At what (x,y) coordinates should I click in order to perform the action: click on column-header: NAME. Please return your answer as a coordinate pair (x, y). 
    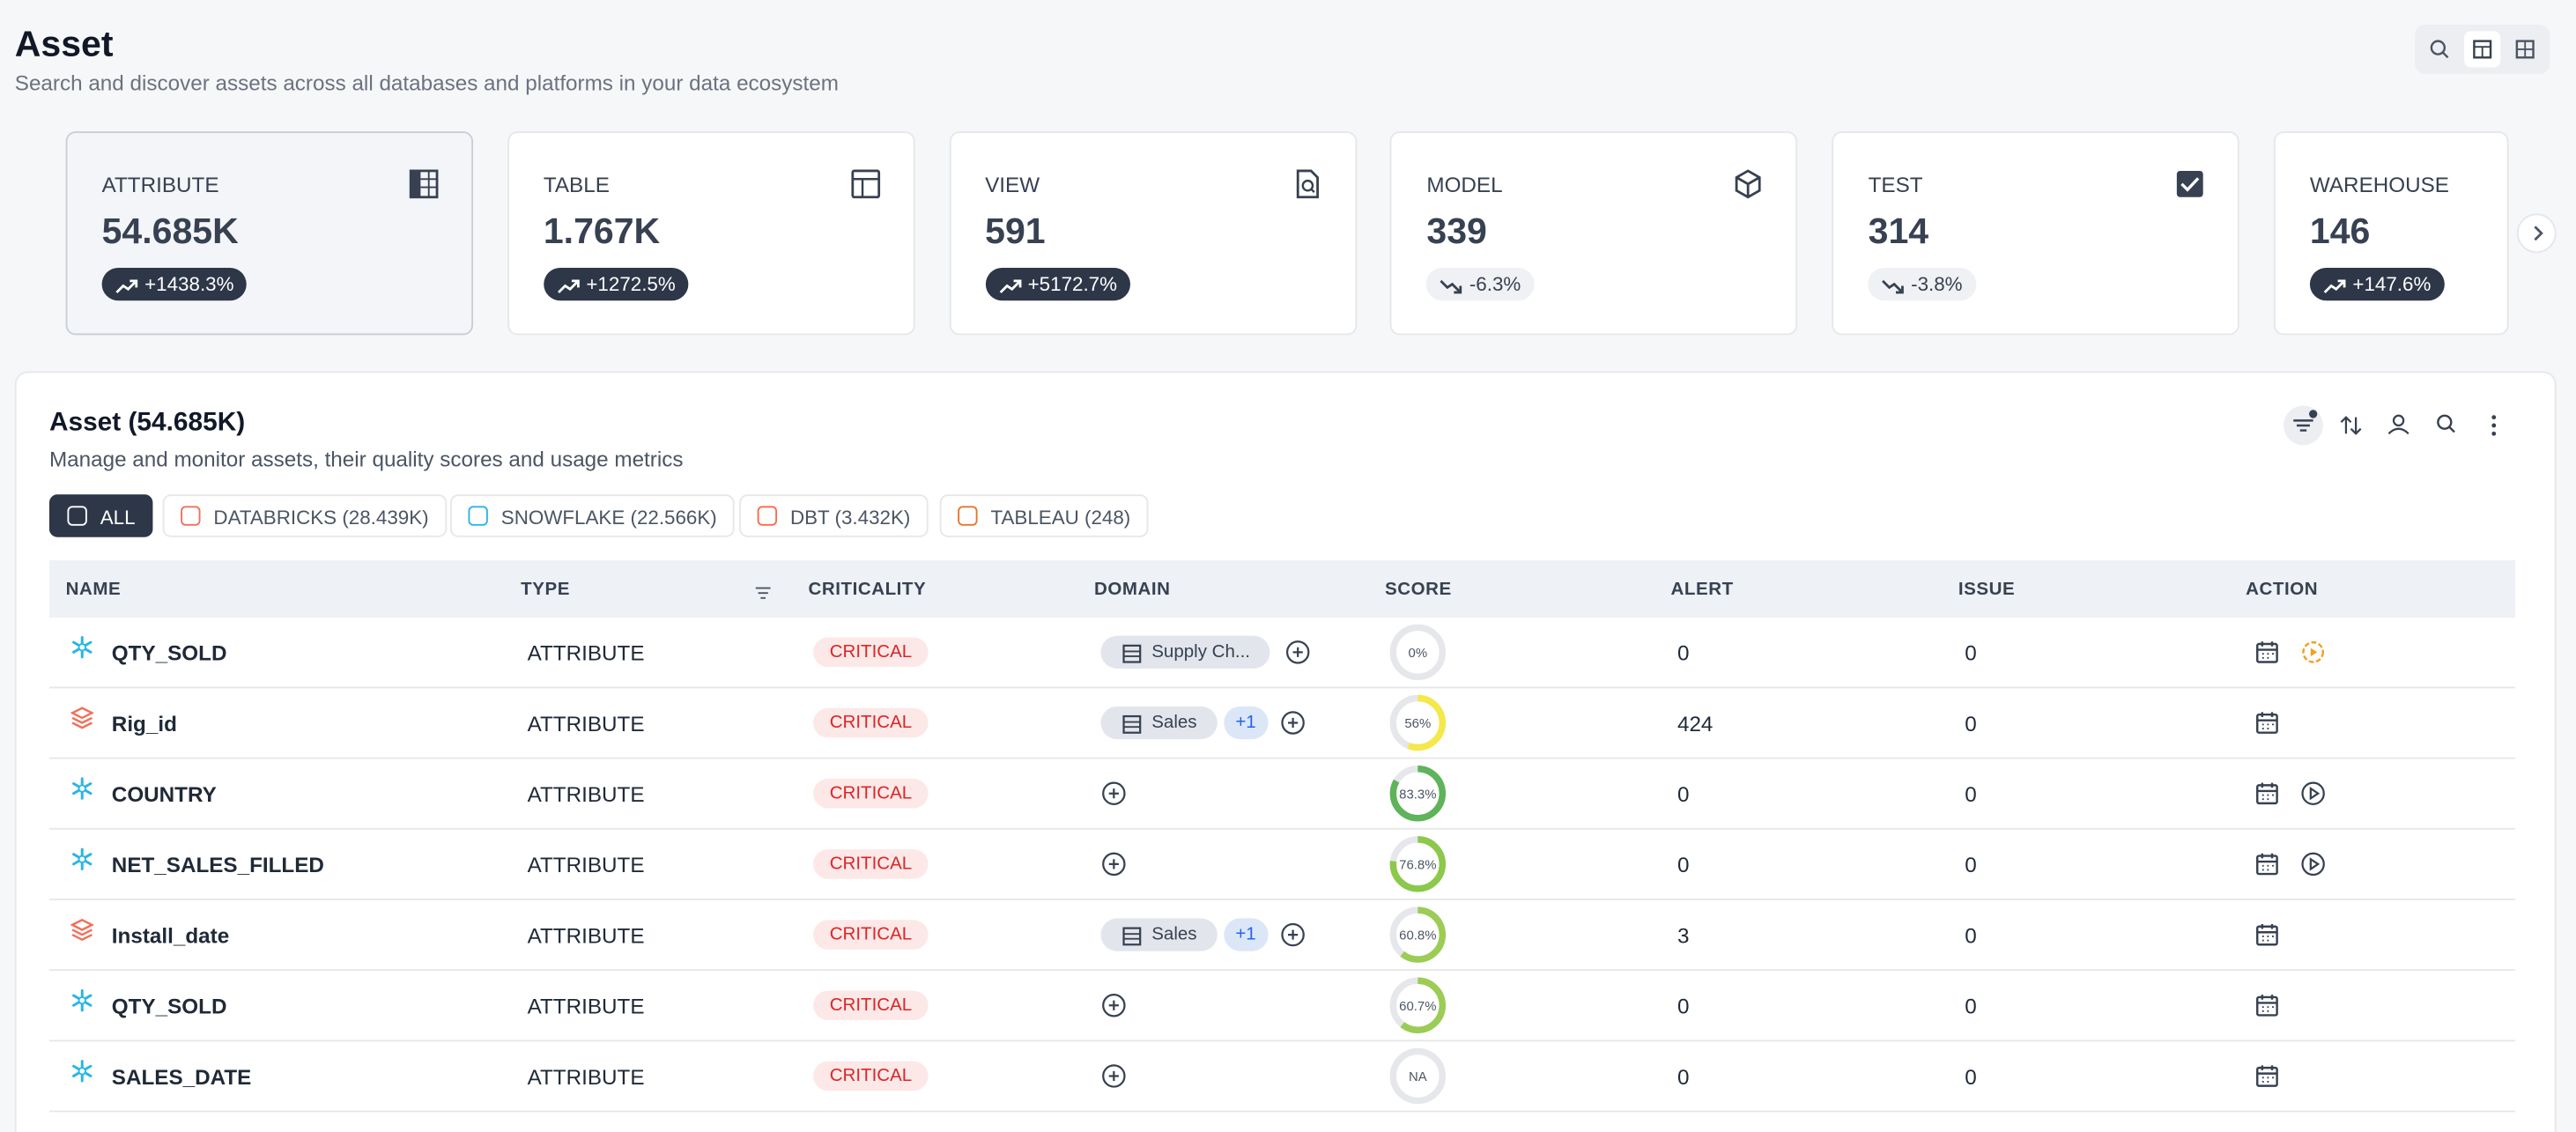
    Looking at the image, I should click on (93, 590).